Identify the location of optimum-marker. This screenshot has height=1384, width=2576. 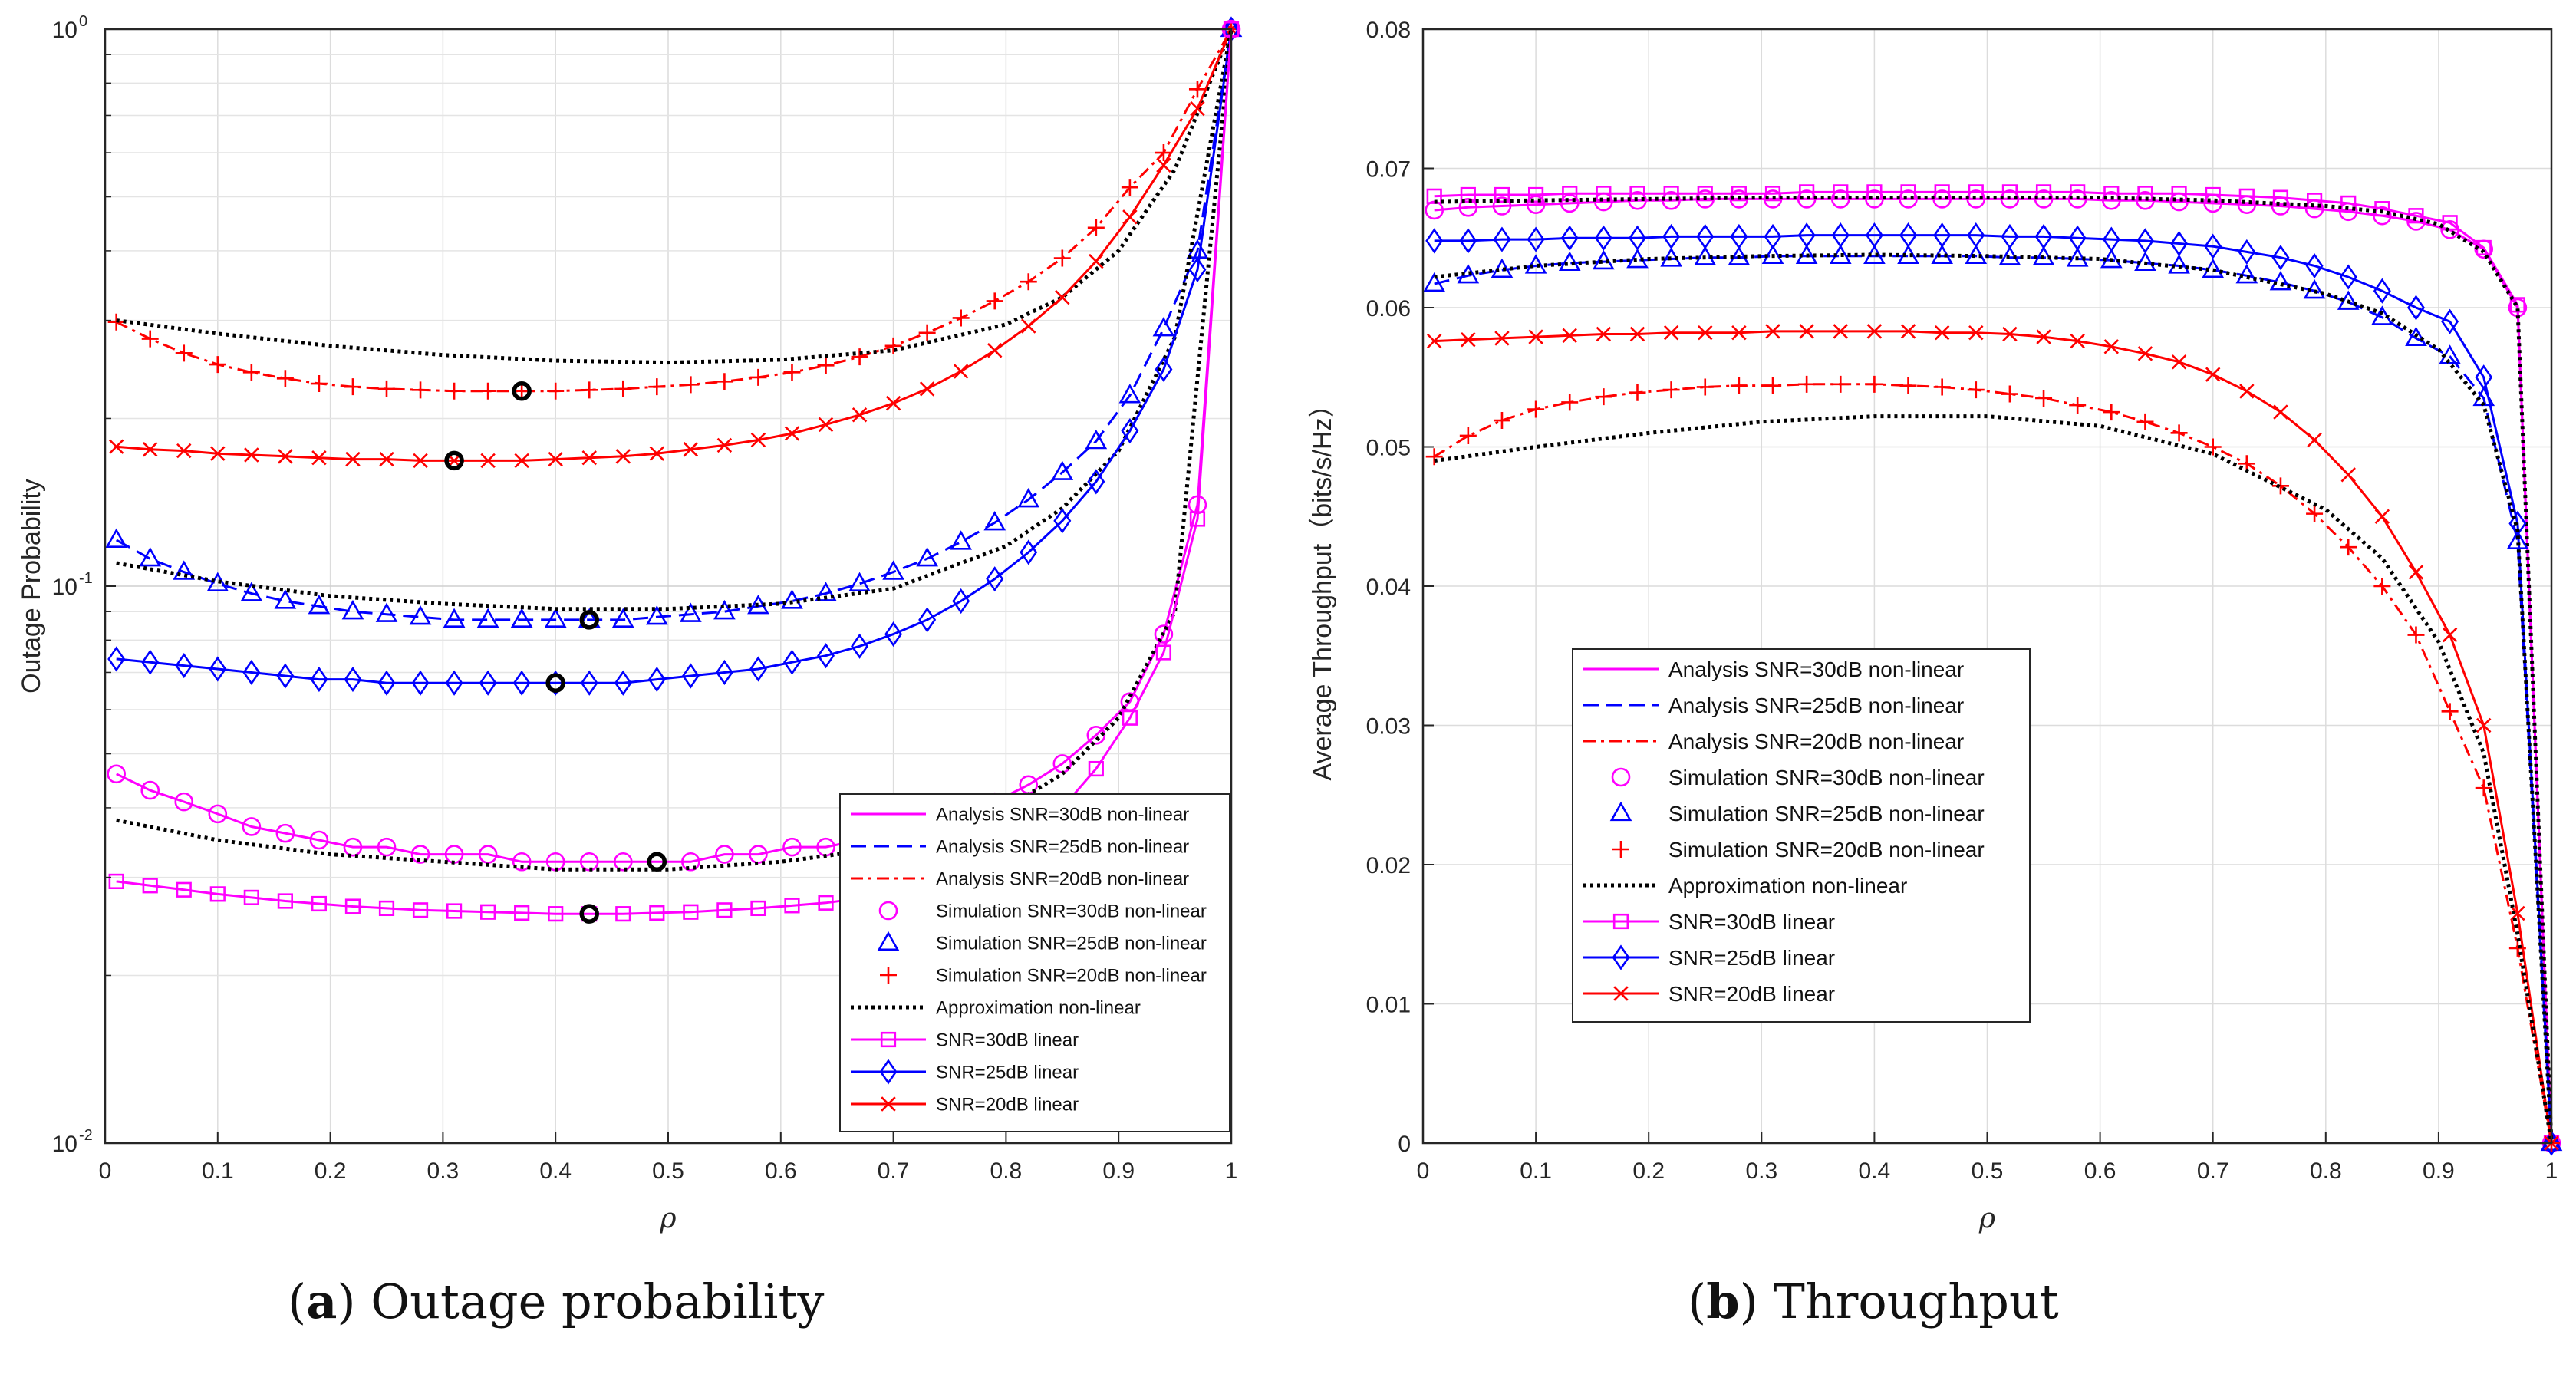
(454, 461).